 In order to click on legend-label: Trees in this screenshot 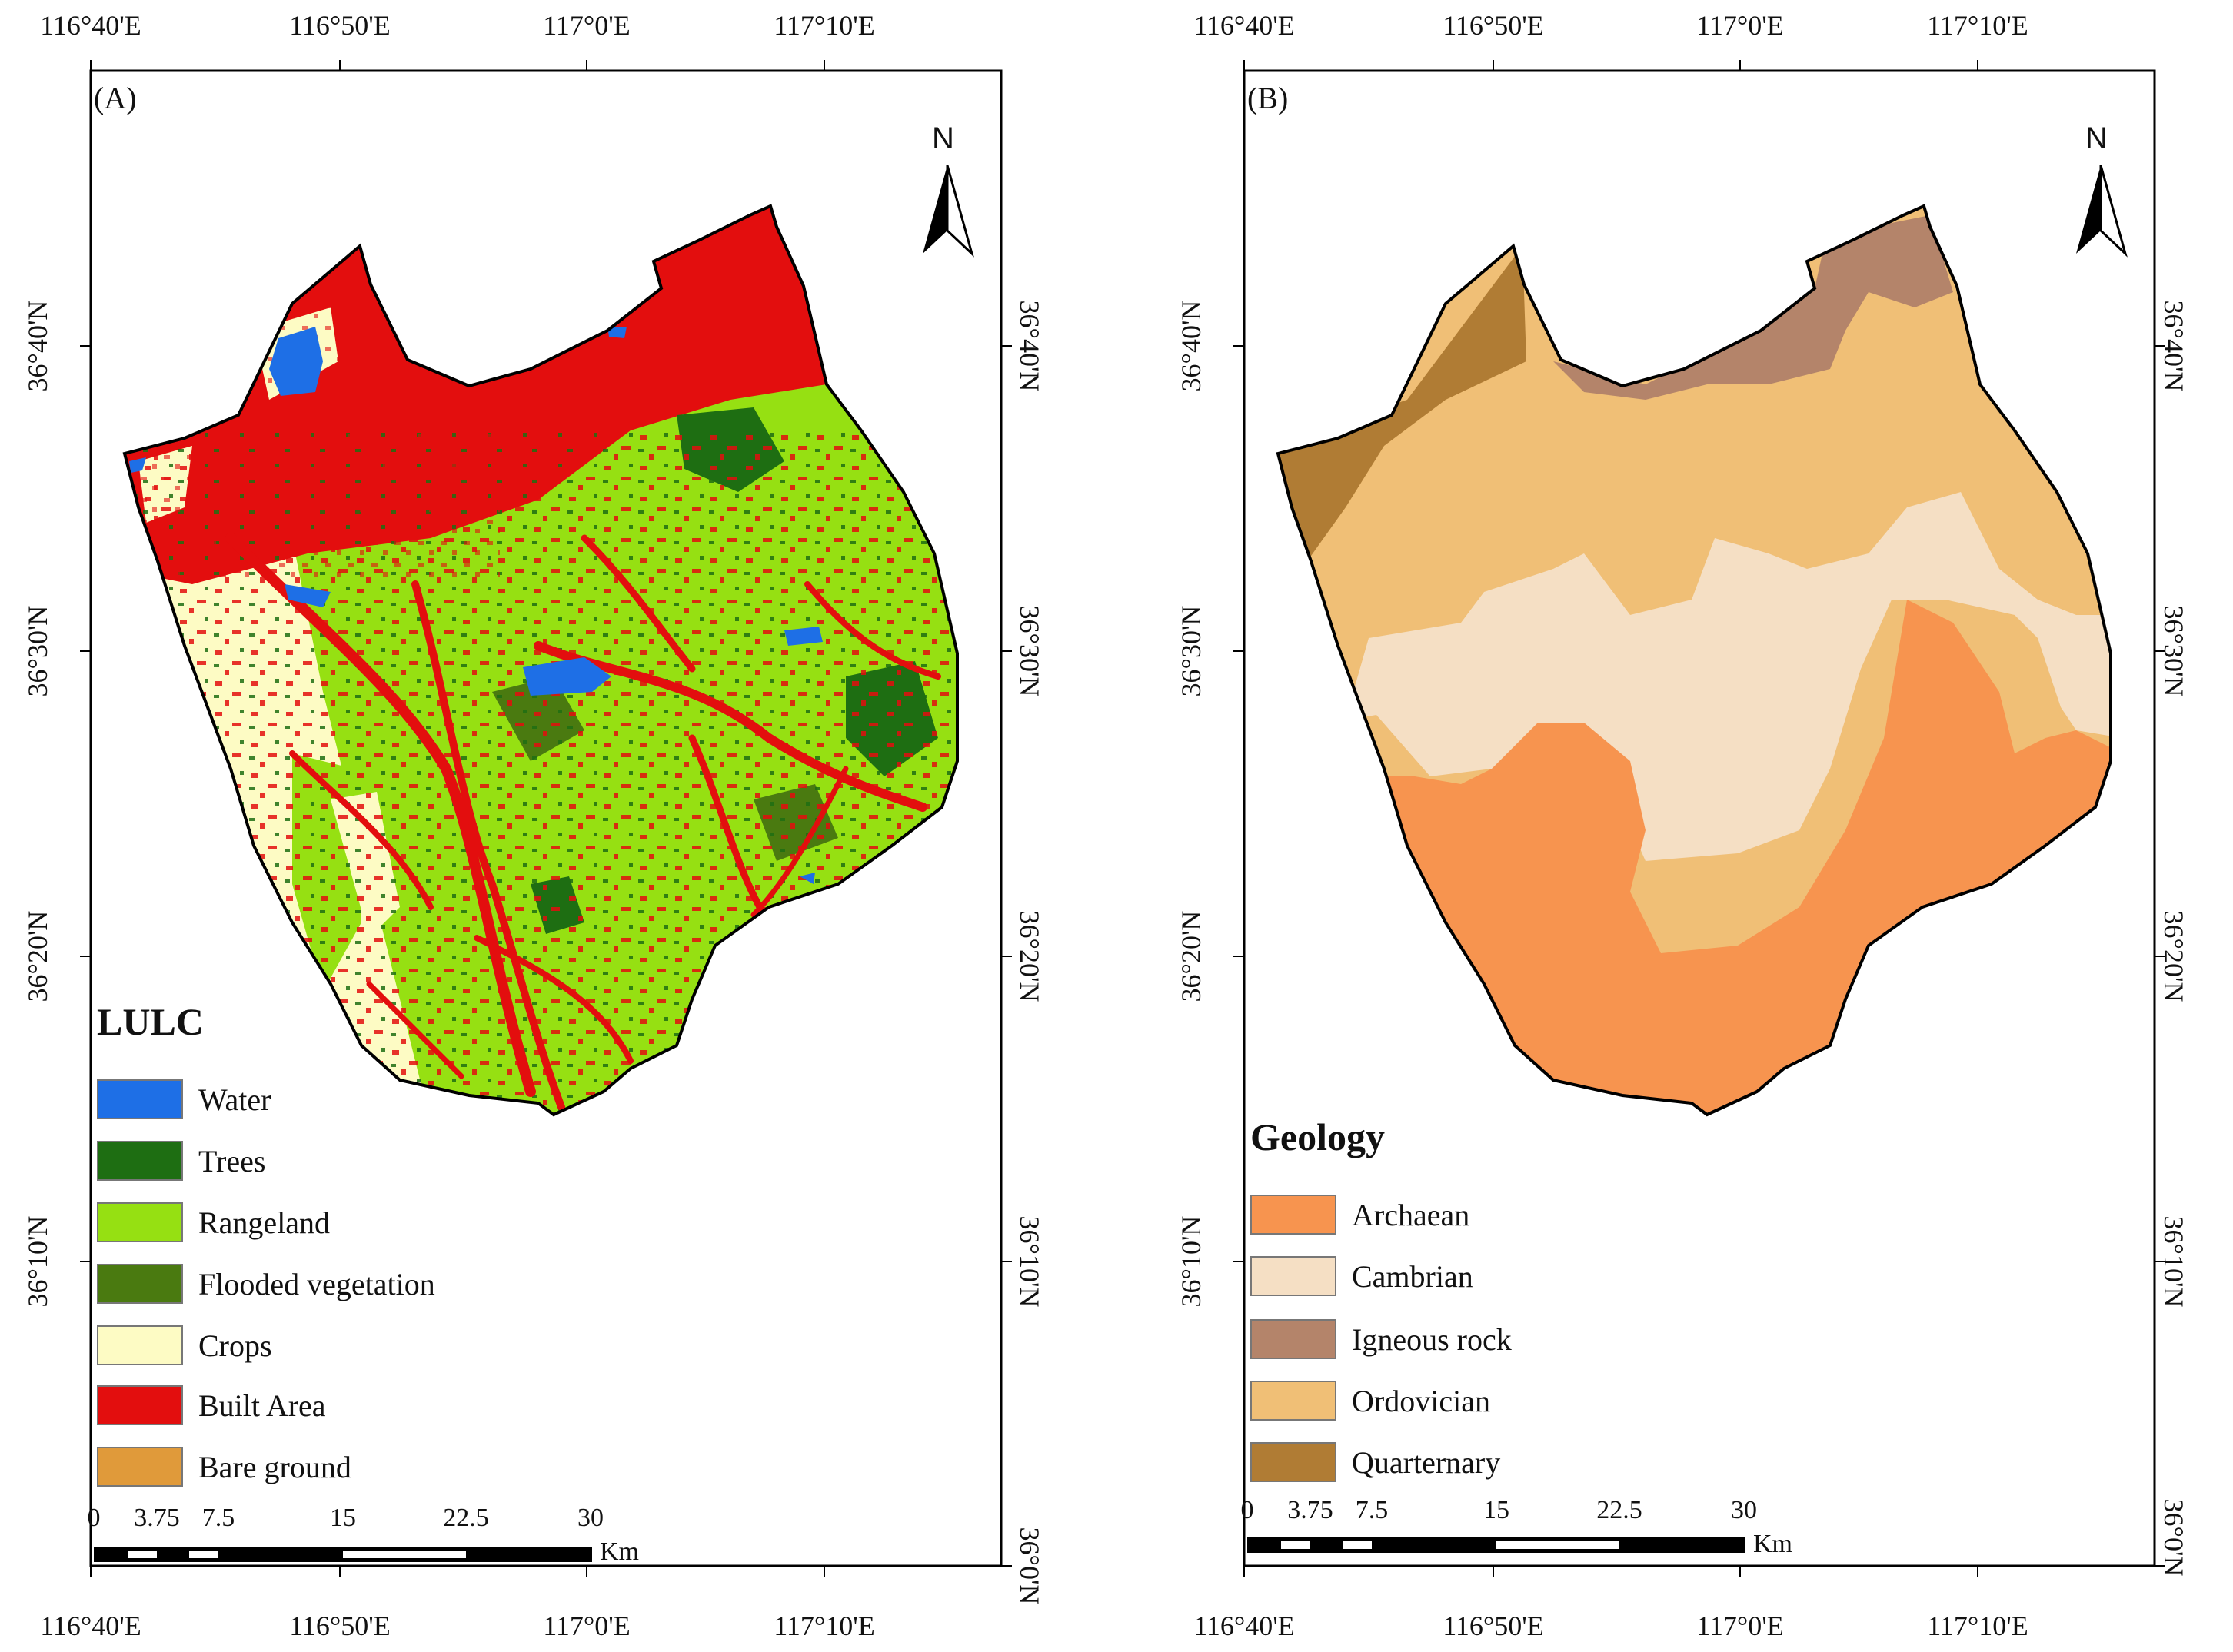, I will do `click(232, 1160)`.